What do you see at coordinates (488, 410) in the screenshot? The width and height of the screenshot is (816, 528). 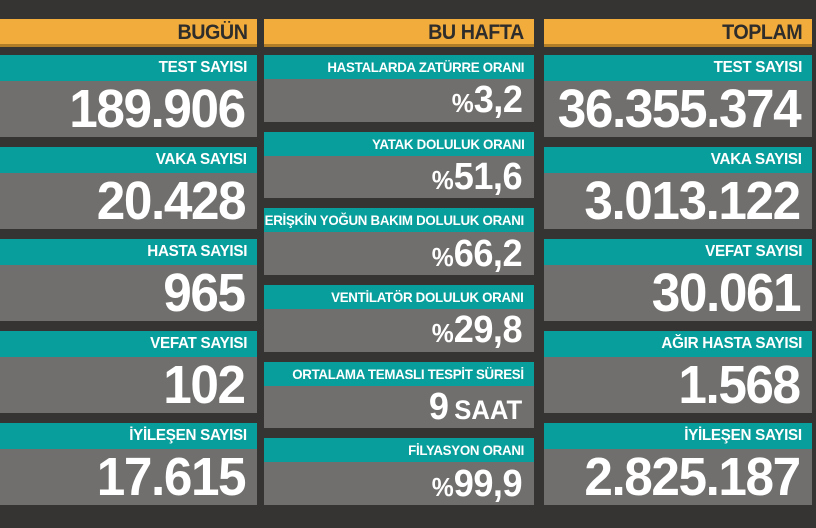 I see `unit-label: SAAT` at bounding box center [488, 410].